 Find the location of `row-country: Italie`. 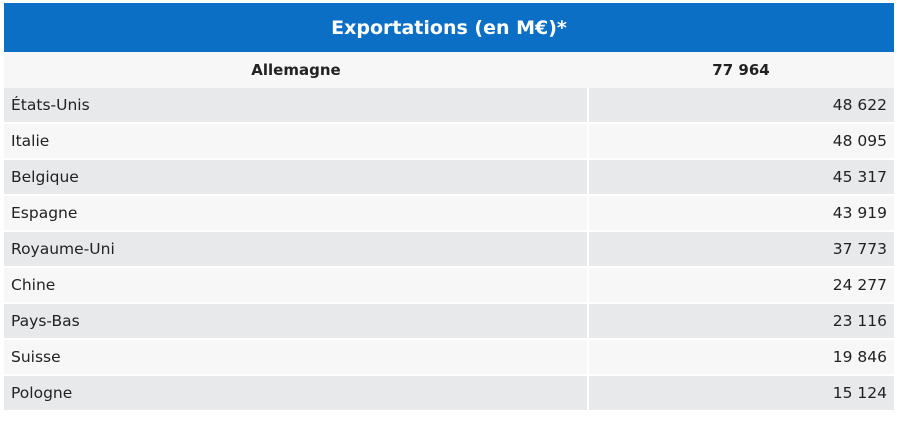

row-country: Italie is located at coordinates (295, 141).